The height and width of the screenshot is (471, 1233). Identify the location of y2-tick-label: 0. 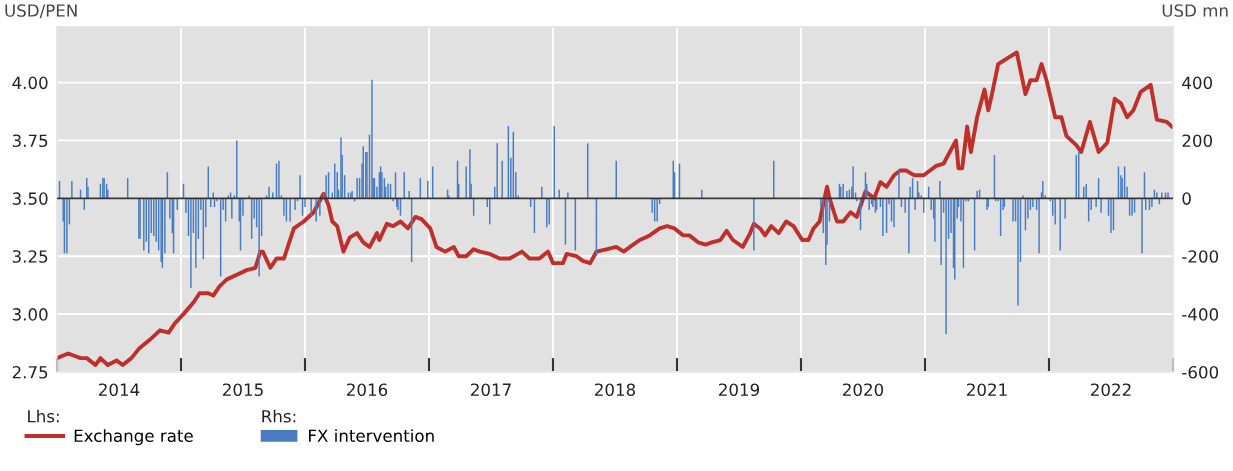
(1186, 198).